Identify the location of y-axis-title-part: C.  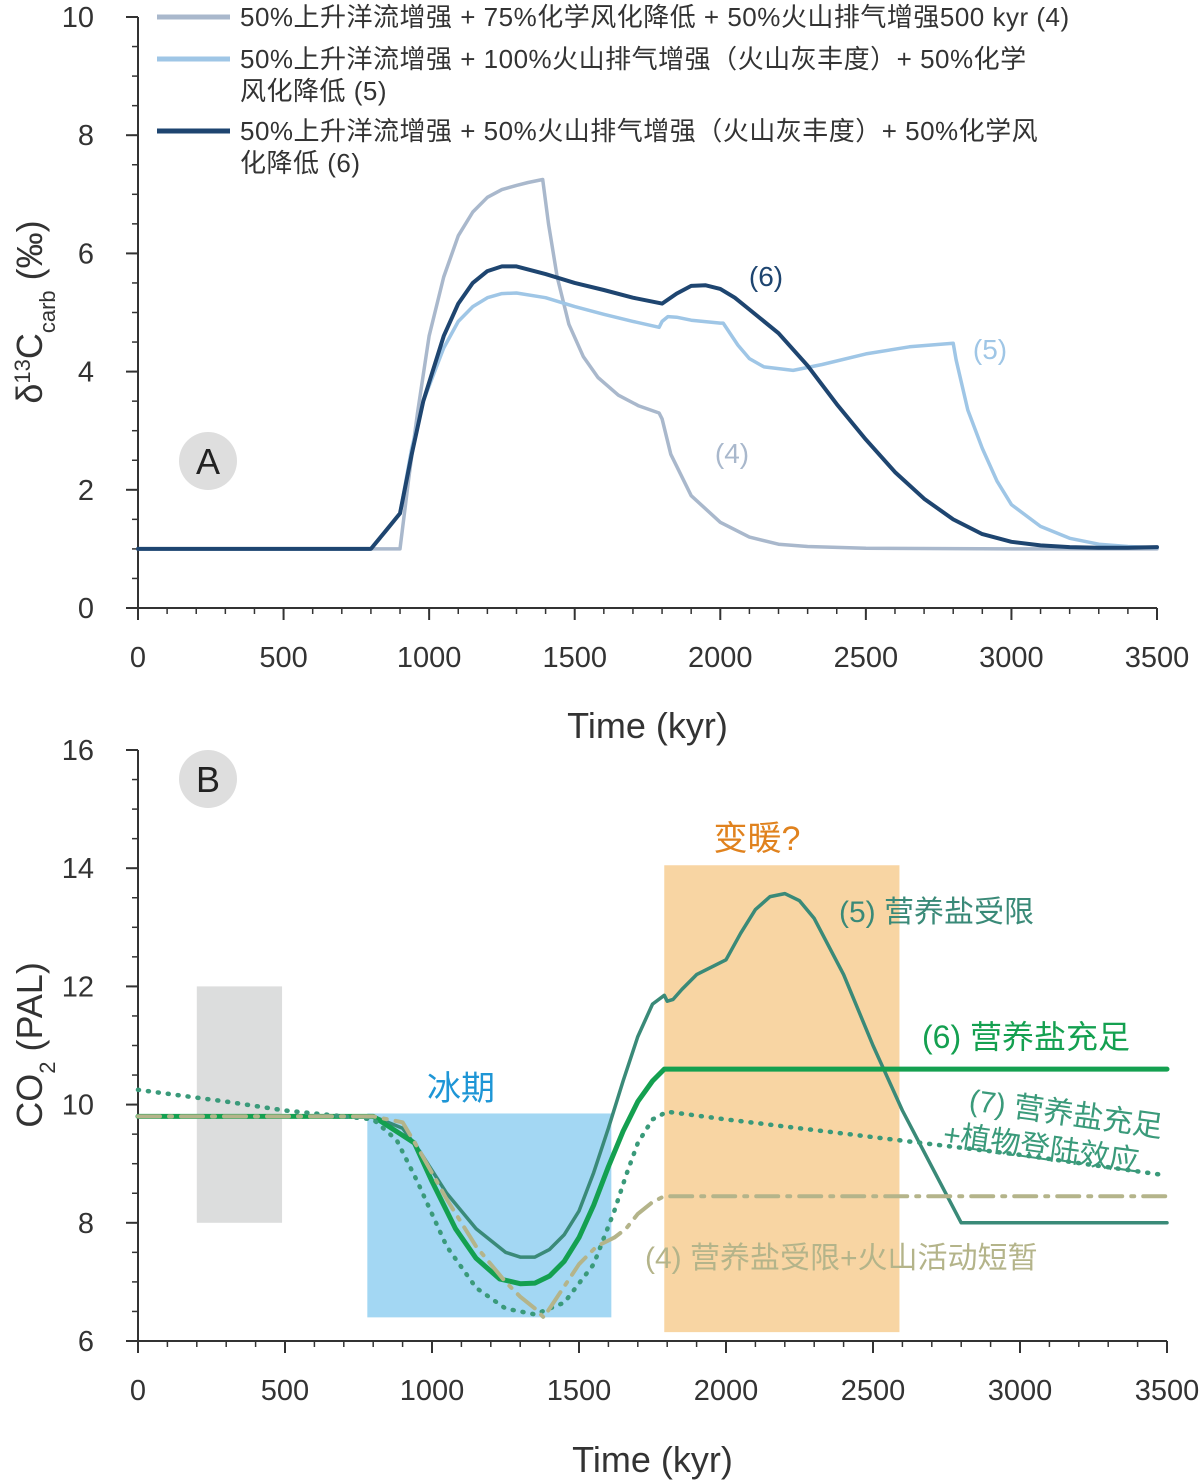
(29, 346).